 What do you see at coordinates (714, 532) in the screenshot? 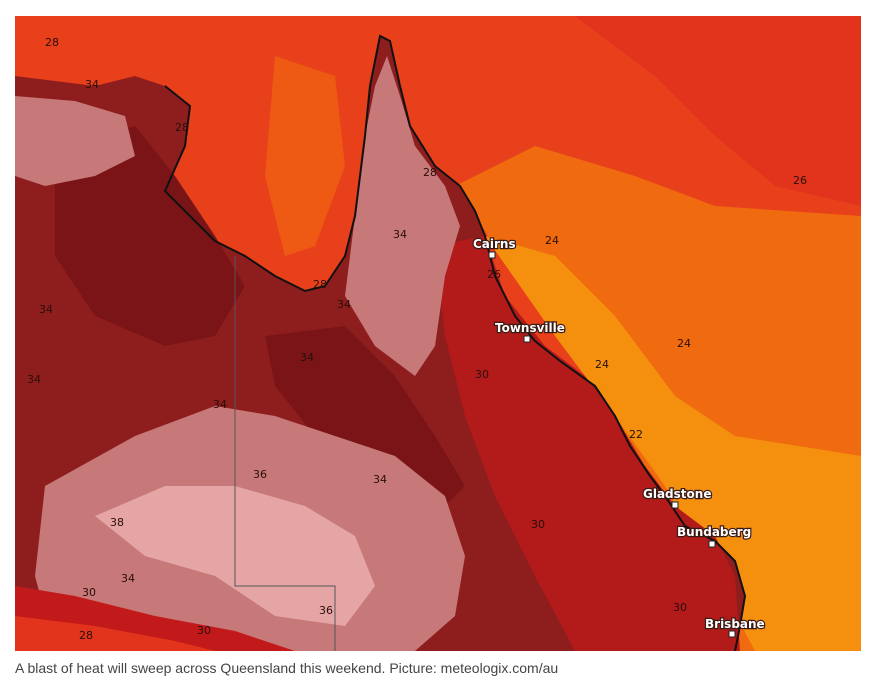
I see `city-label-bundaberg: Bundaberg` at bounding box center [714, 532].